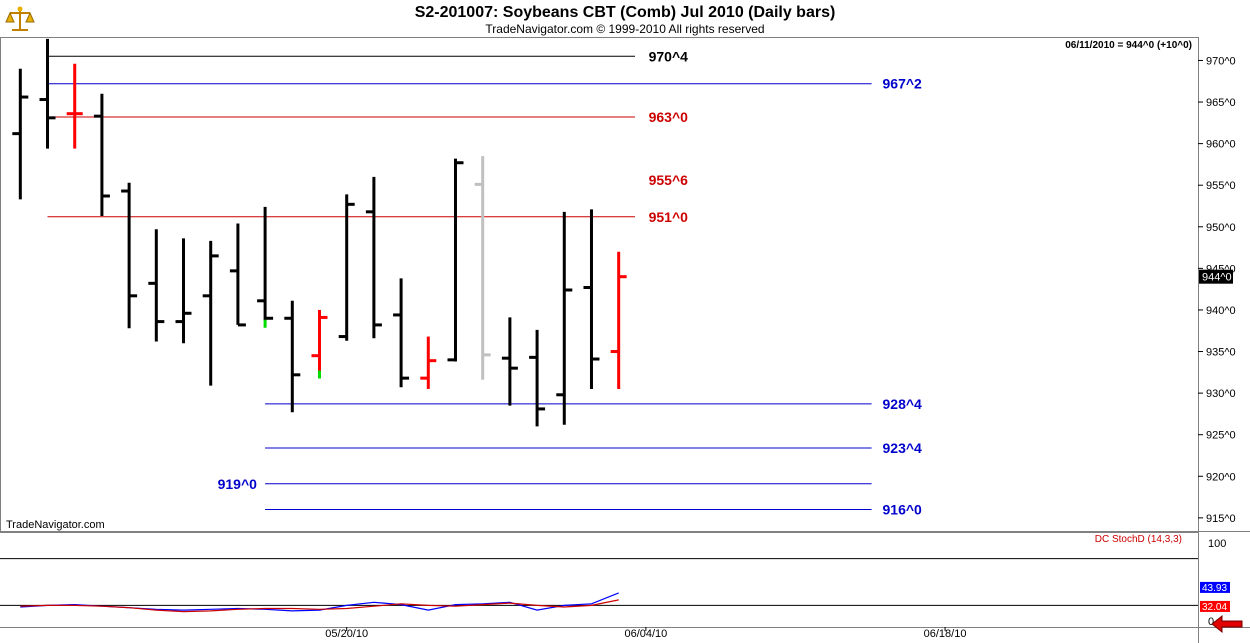  What do you see at coordinates (55, 525) in the screenshot?
I see `watermark-text: TradeNavigator.com` at bounding box center [55, 525].